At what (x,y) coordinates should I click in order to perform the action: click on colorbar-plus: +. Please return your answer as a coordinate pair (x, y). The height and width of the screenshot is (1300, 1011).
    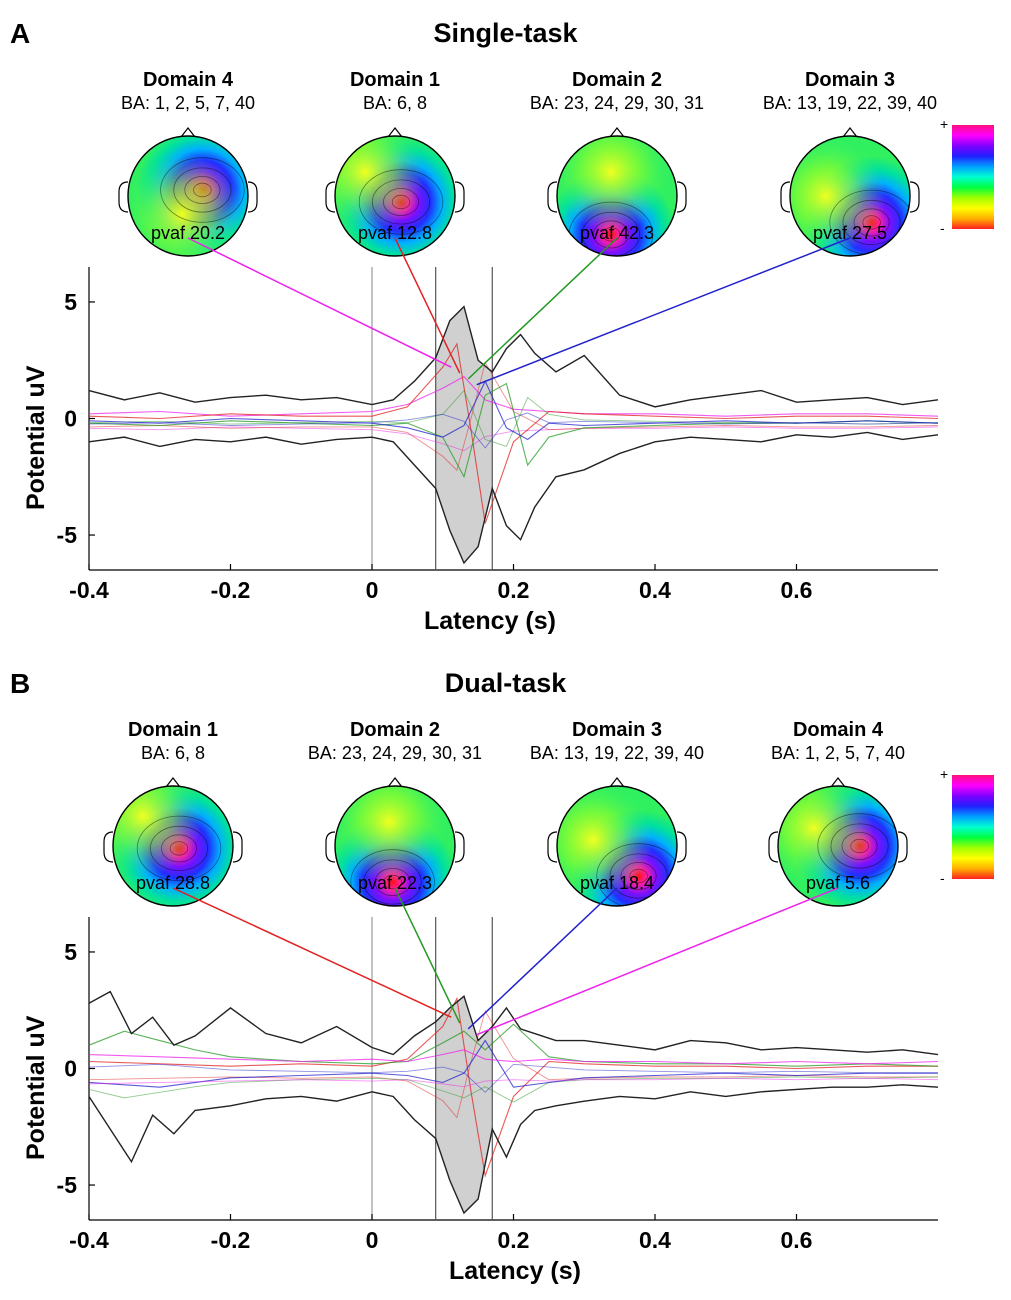
    Looking at the image, I should click on (944, 124).